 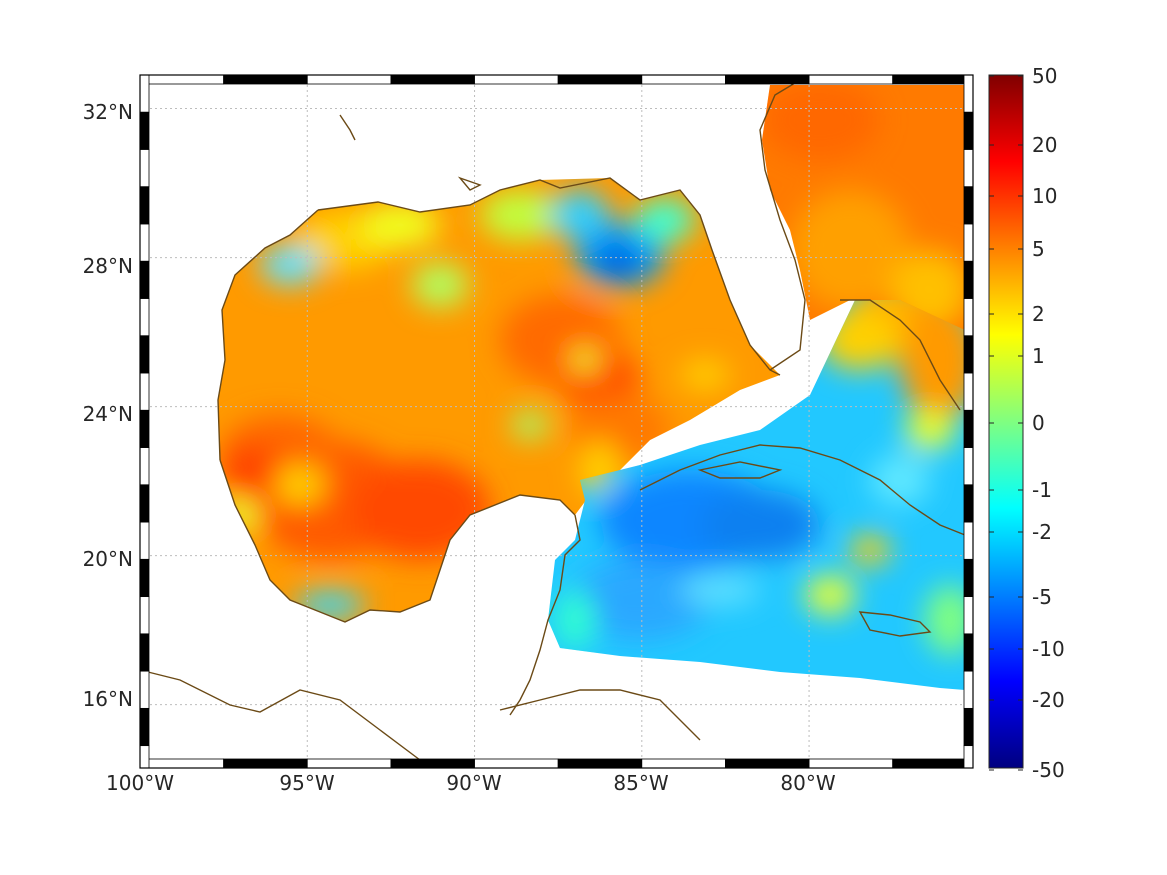 I want to click on lat-tick-label: 16°N, so click(x=108, y=699).